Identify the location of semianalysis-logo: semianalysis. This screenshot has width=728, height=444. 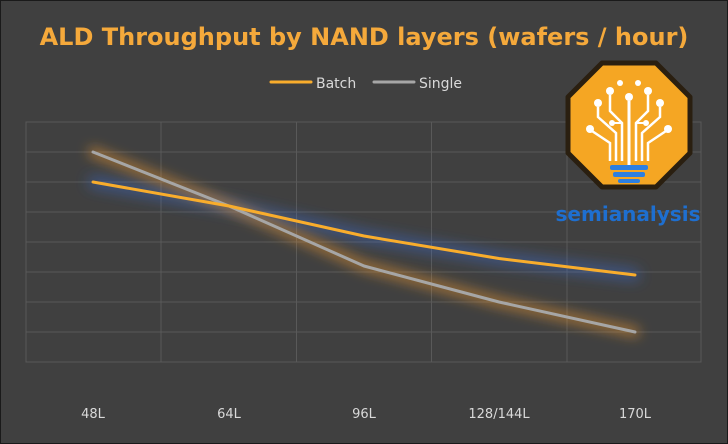
(628, 143).